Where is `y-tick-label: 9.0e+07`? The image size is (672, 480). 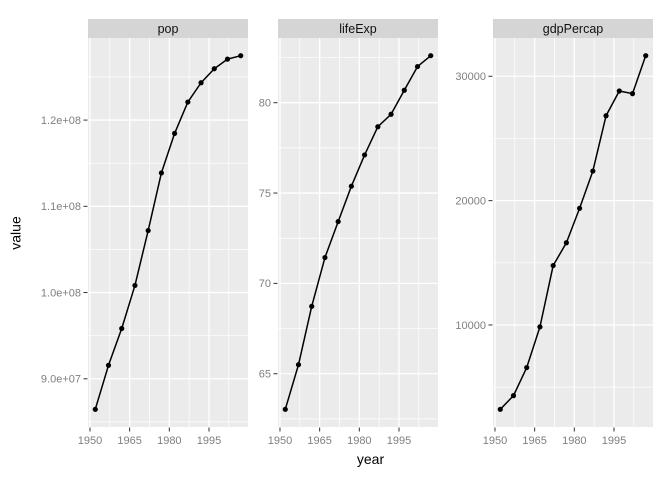 y-tick-label: 9.0e+07 is located at coordinates (61, 380).